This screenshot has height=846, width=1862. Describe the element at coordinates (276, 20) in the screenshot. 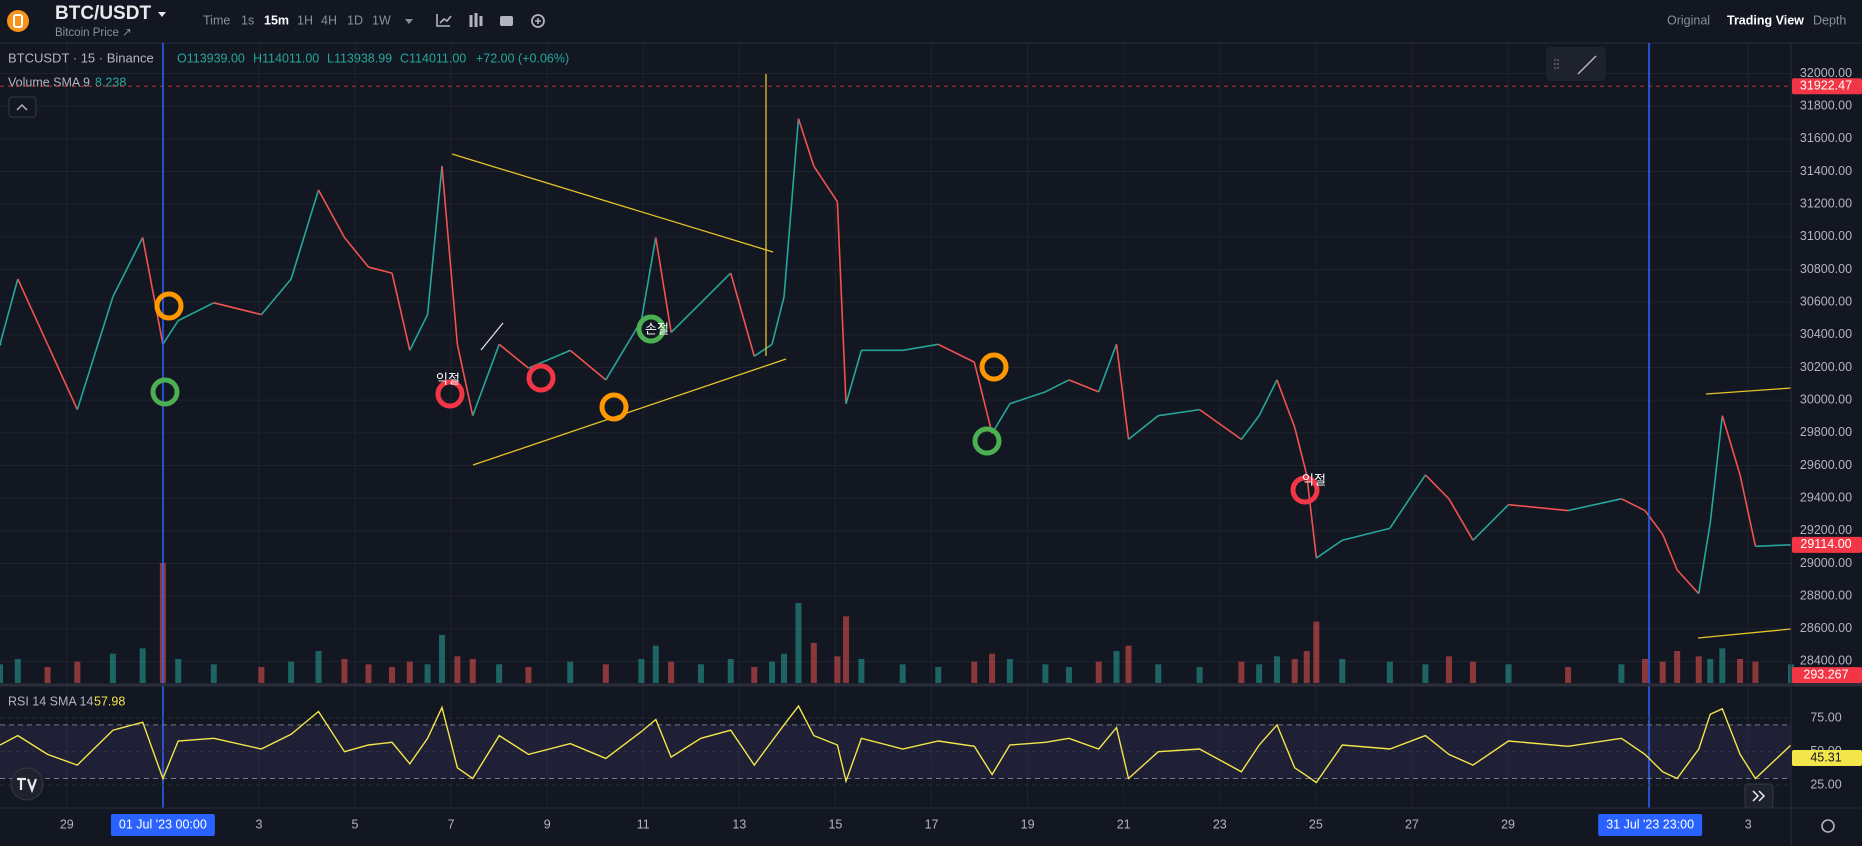

I see `timeframe-button: 15m` at that location.